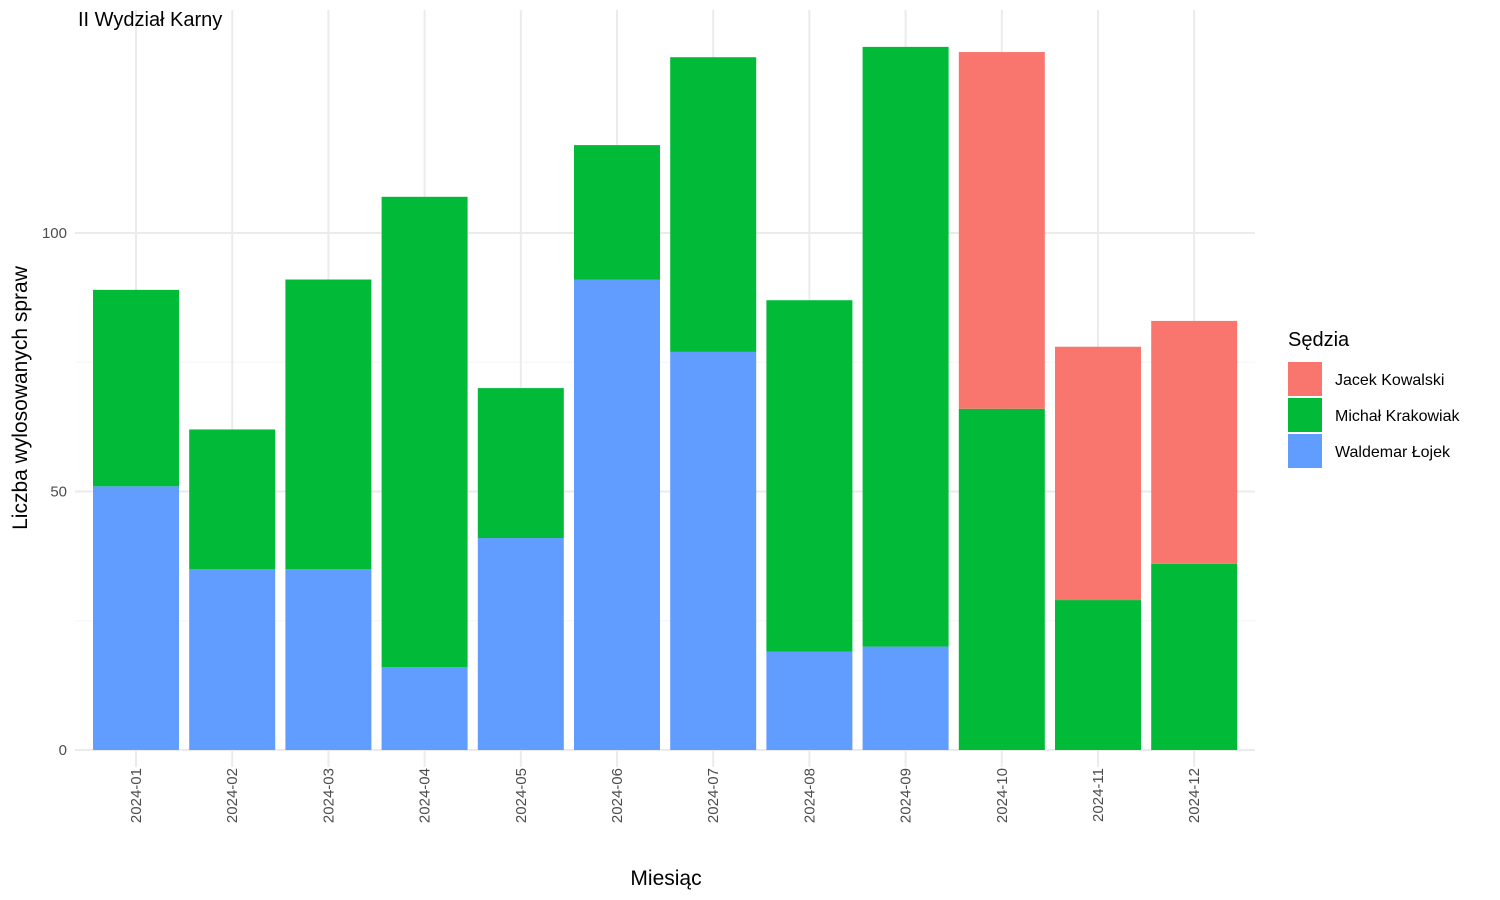 This screenshot has width=1500, height=900. What do you see at coordinates (665, 878) in the screenshot?
I see `x-axis-title: Miesiąc` at bounding box center [665, 878].